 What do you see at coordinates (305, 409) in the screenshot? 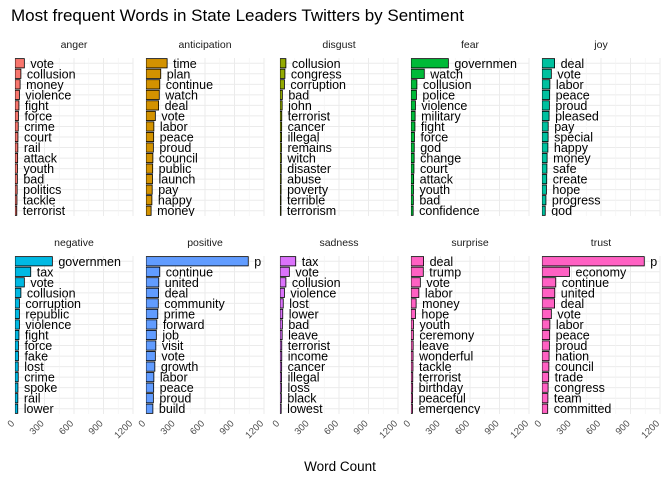
I see `word-label: lowest` at bounding box center [305, 409].